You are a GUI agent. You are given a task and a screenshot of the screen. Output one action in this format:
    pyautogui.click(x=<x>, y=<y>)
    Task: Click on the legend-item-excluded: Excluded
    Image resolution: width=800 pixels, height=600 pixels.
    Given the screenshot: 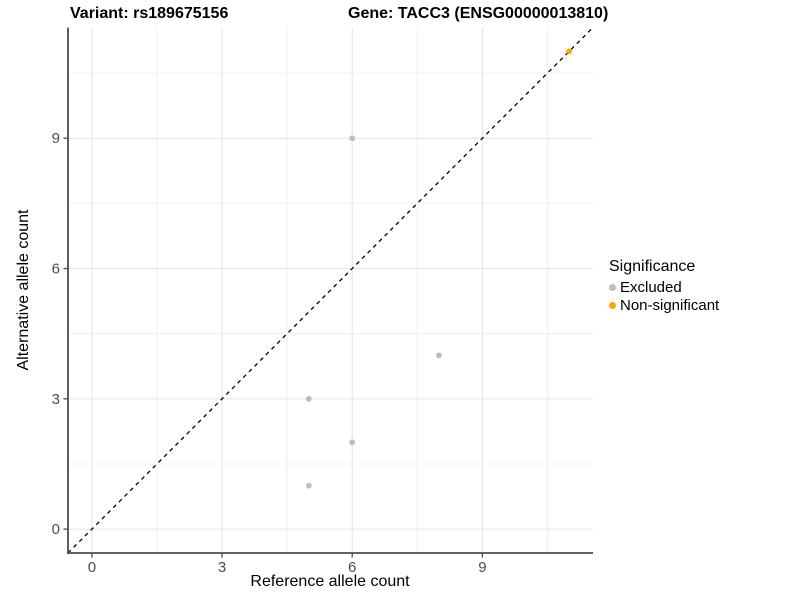 What is the action you would take?
    pyautogui.click(x=664, y=287)
    